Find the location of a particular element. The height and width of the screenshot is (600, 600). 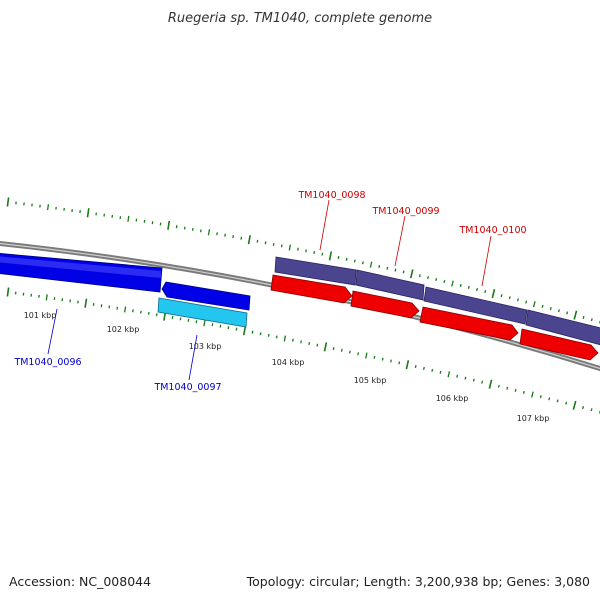

scale-label: 102 kbp is located at coordinates (123, 329).